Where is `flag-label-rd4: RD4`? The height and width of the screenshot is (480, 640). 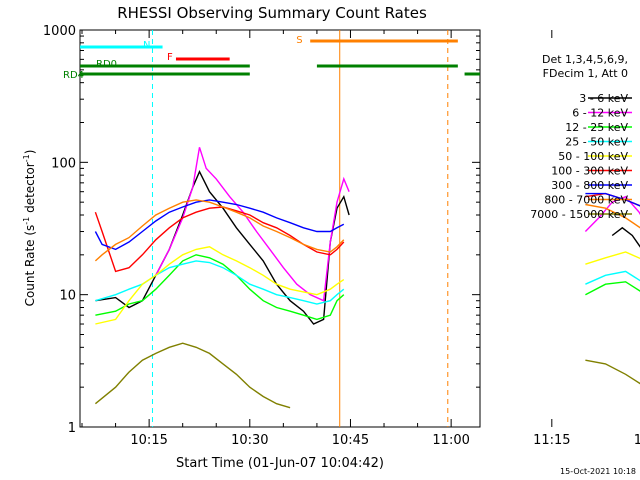 flag-label-rd4: RD4 is located at coordinates (73, 75).